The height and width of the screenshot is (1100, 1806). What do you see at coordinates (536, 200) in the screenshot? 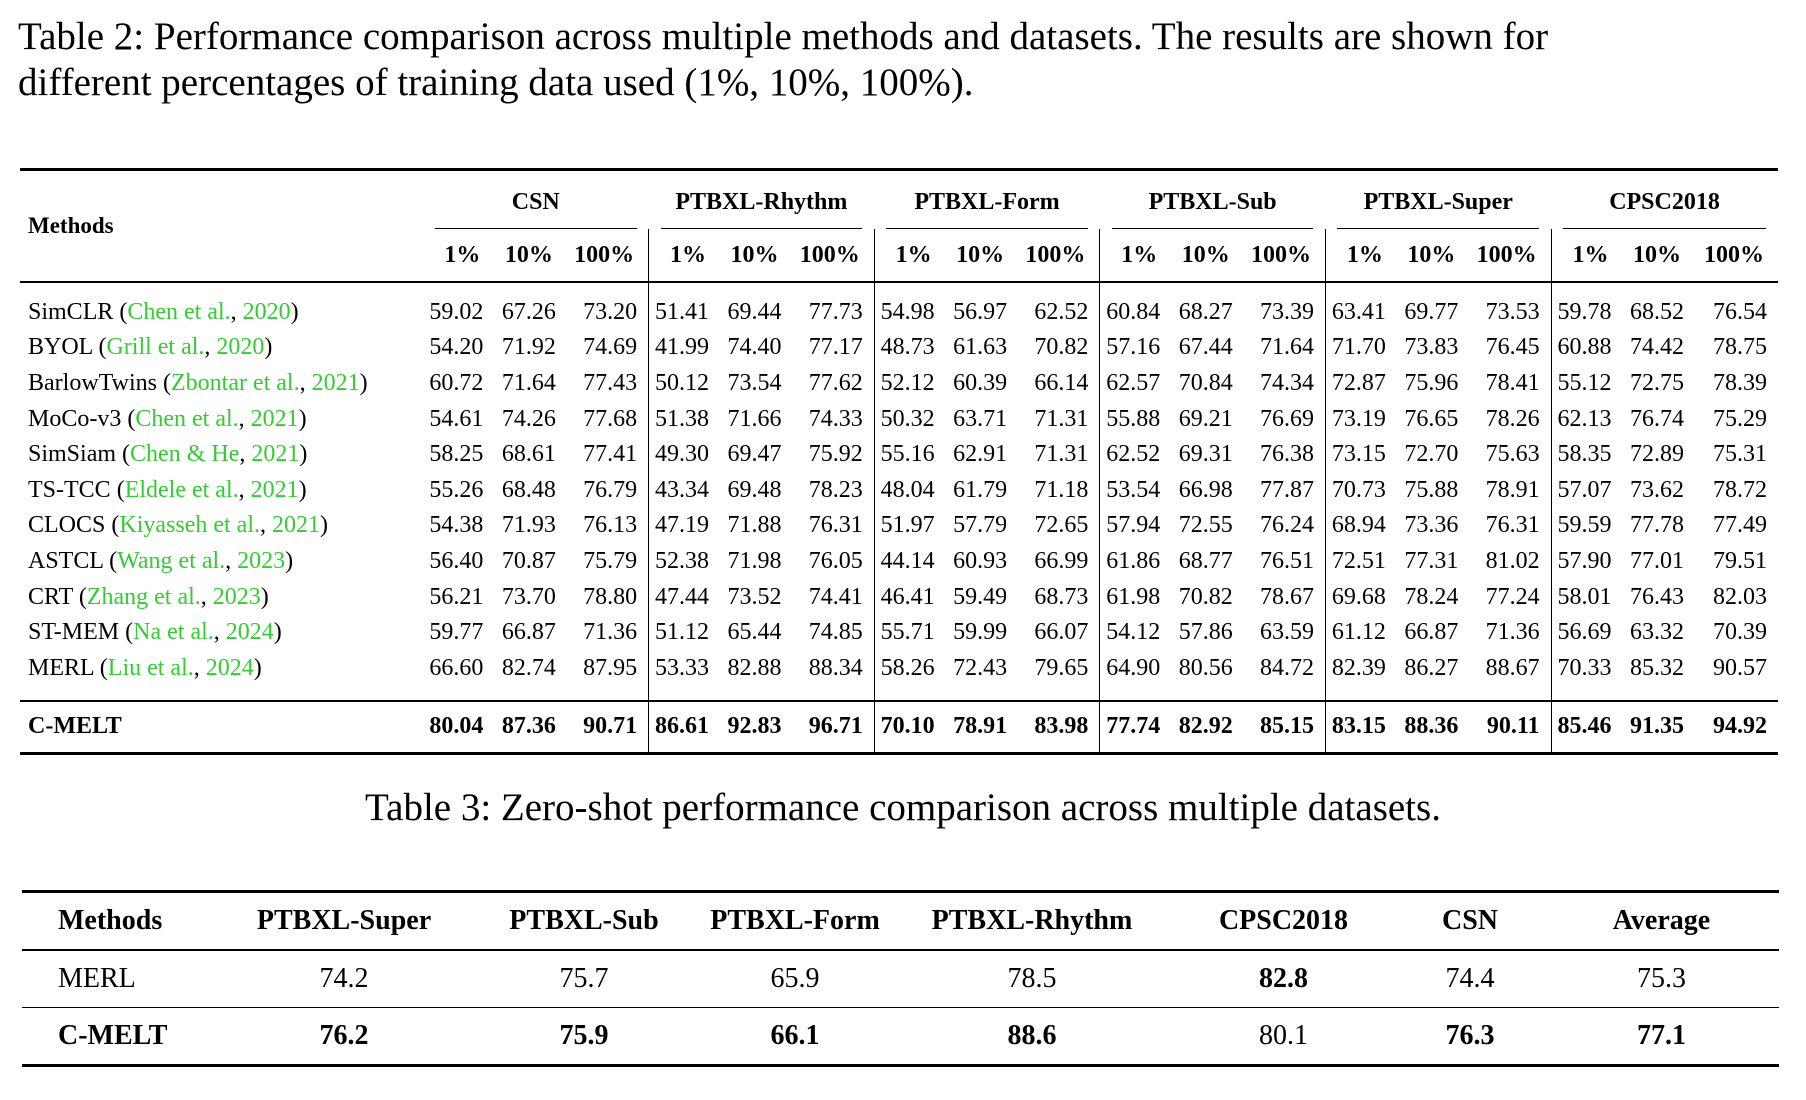
I see `dataset-header-csn: CSN` at bounding box center [536, 200].